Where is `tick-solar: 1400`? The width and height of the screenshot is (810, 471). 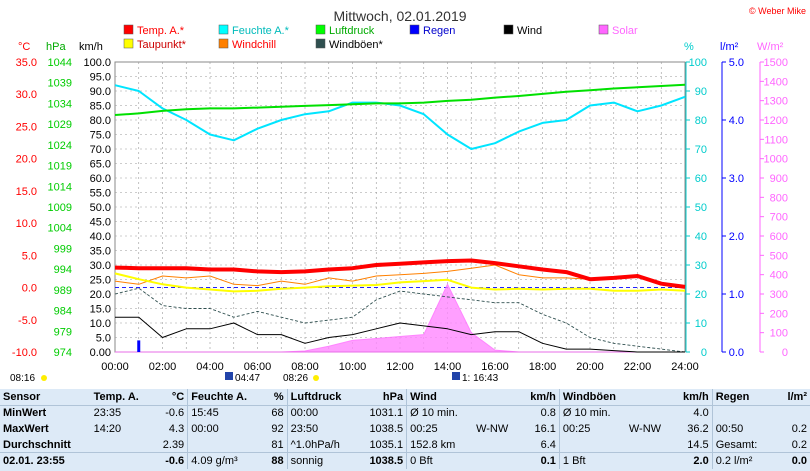 tick-solar: 1400 is located at coordinates (776, 82).